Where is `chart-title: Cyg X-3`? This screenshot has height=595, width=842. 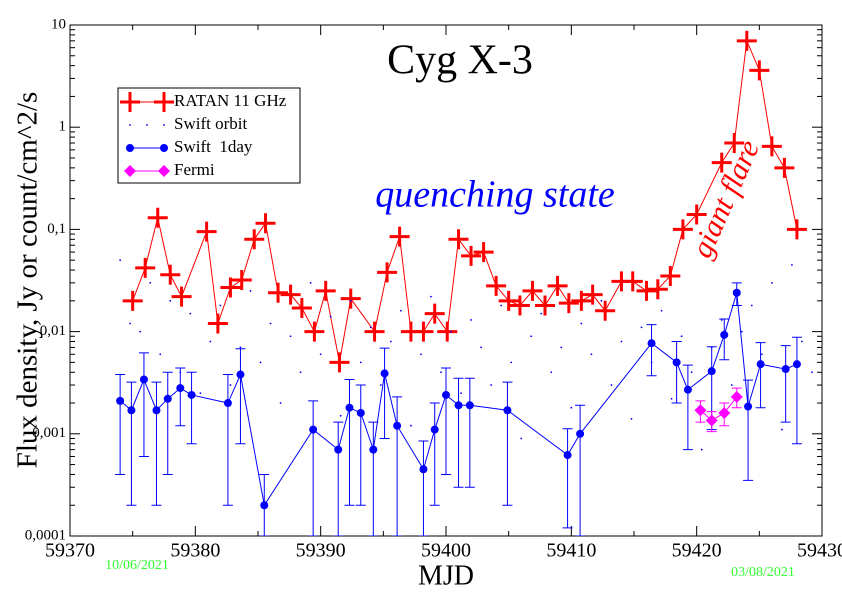
chart-title: Cyg X-3 is located at coordinates (460, 61).